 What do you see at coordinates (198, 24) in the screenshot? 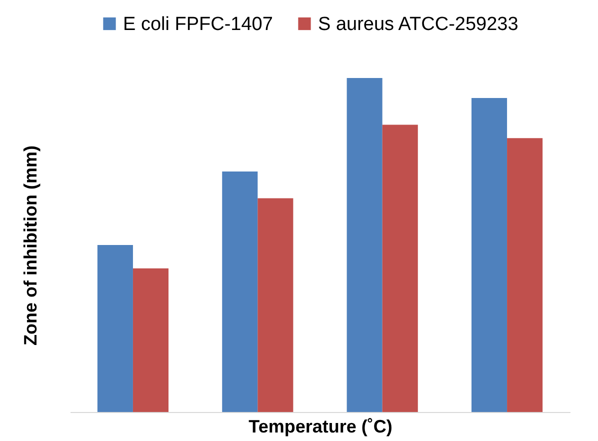
I see `legend-label: E coli FPFC-1407` at bounding box center [198, 24].